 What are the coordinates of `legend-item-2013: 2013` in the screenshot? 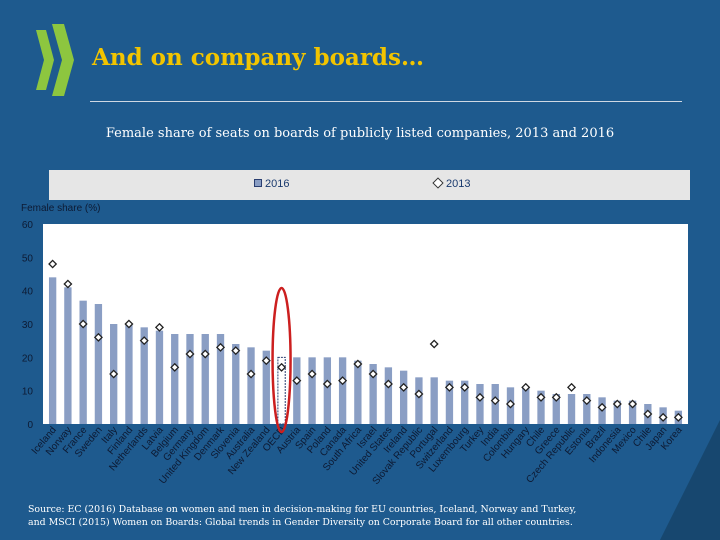 It's located at (451, 183).